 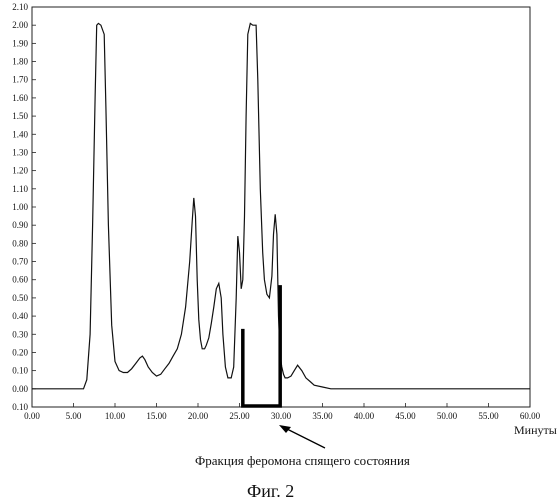 What do you see at coordinates (302, 436) in the screenshot?
I see `annotation-arrow` at bounding box center [302, 436].